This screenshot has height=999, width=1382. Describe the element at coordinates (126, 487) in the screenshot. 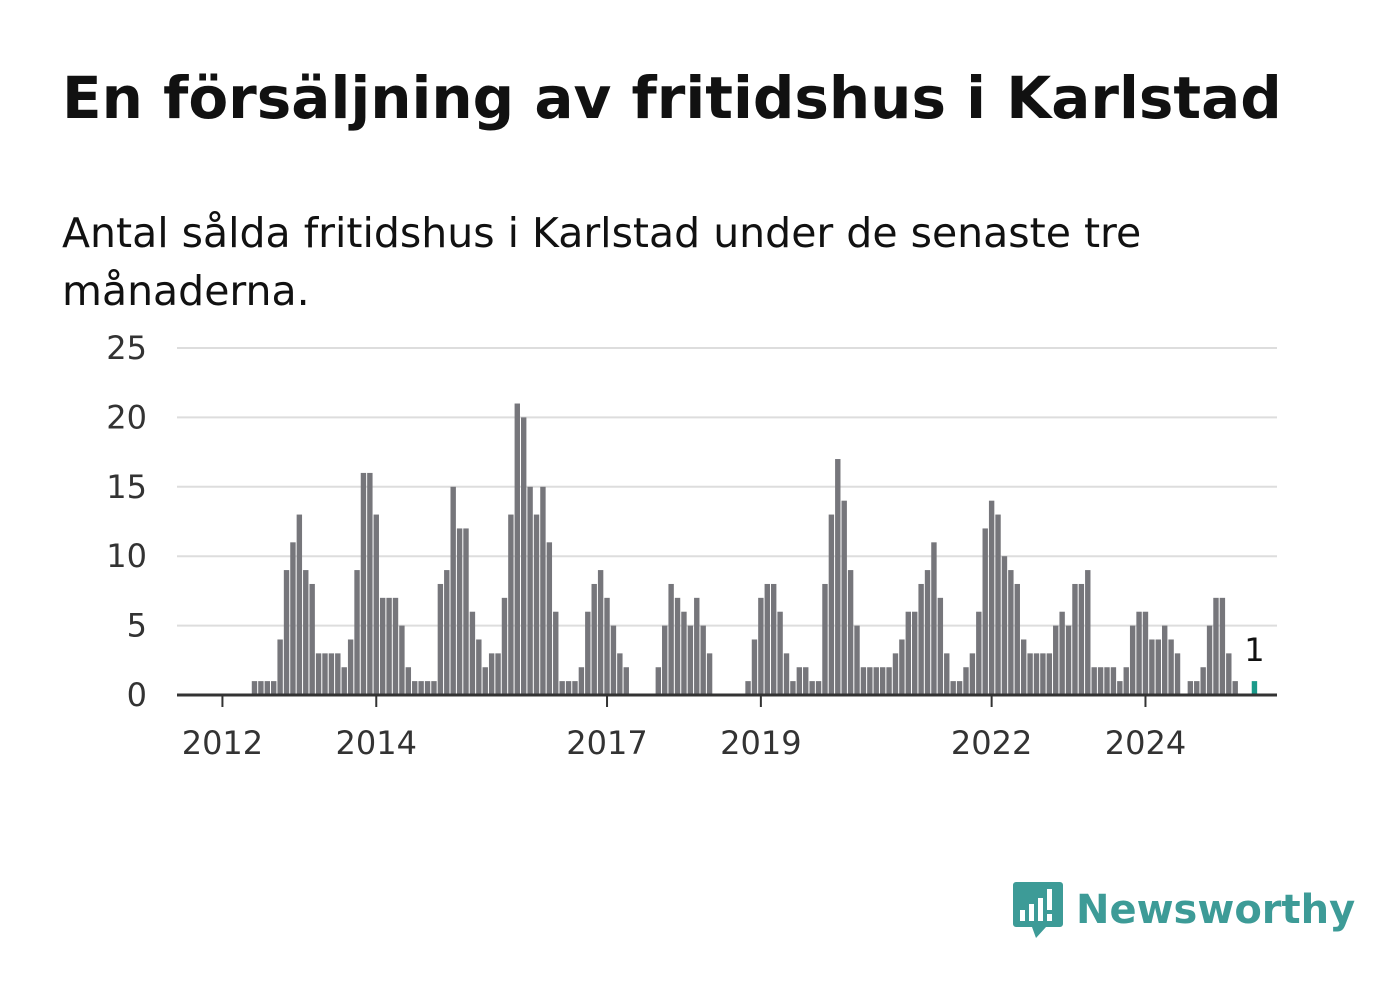

I see `y-tick-label: 15` at that location.